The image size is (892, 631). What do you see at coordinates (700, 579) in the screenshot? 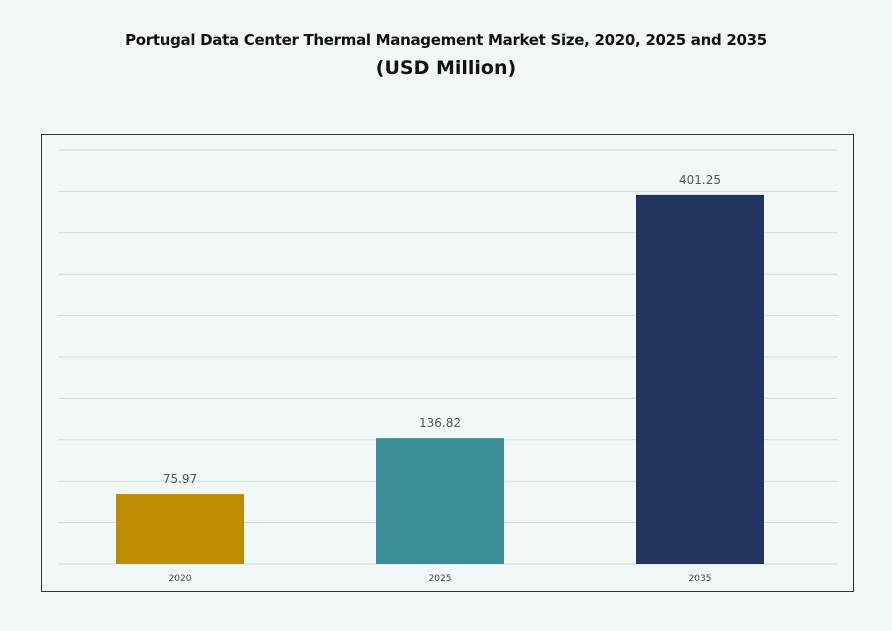
I see `x-tick-label-2035: 2035` at bounding box center [700, 579].